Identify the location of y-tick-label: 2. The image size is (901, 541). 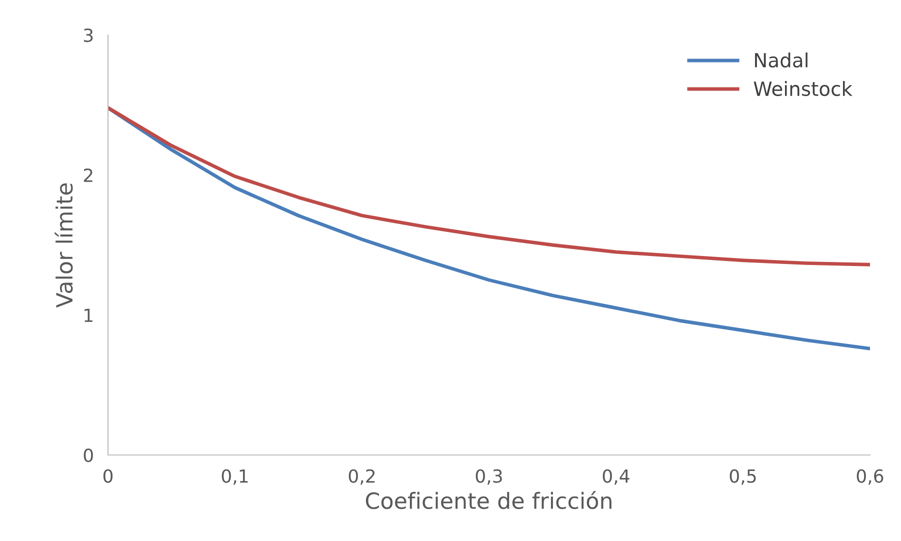
(88, 175).